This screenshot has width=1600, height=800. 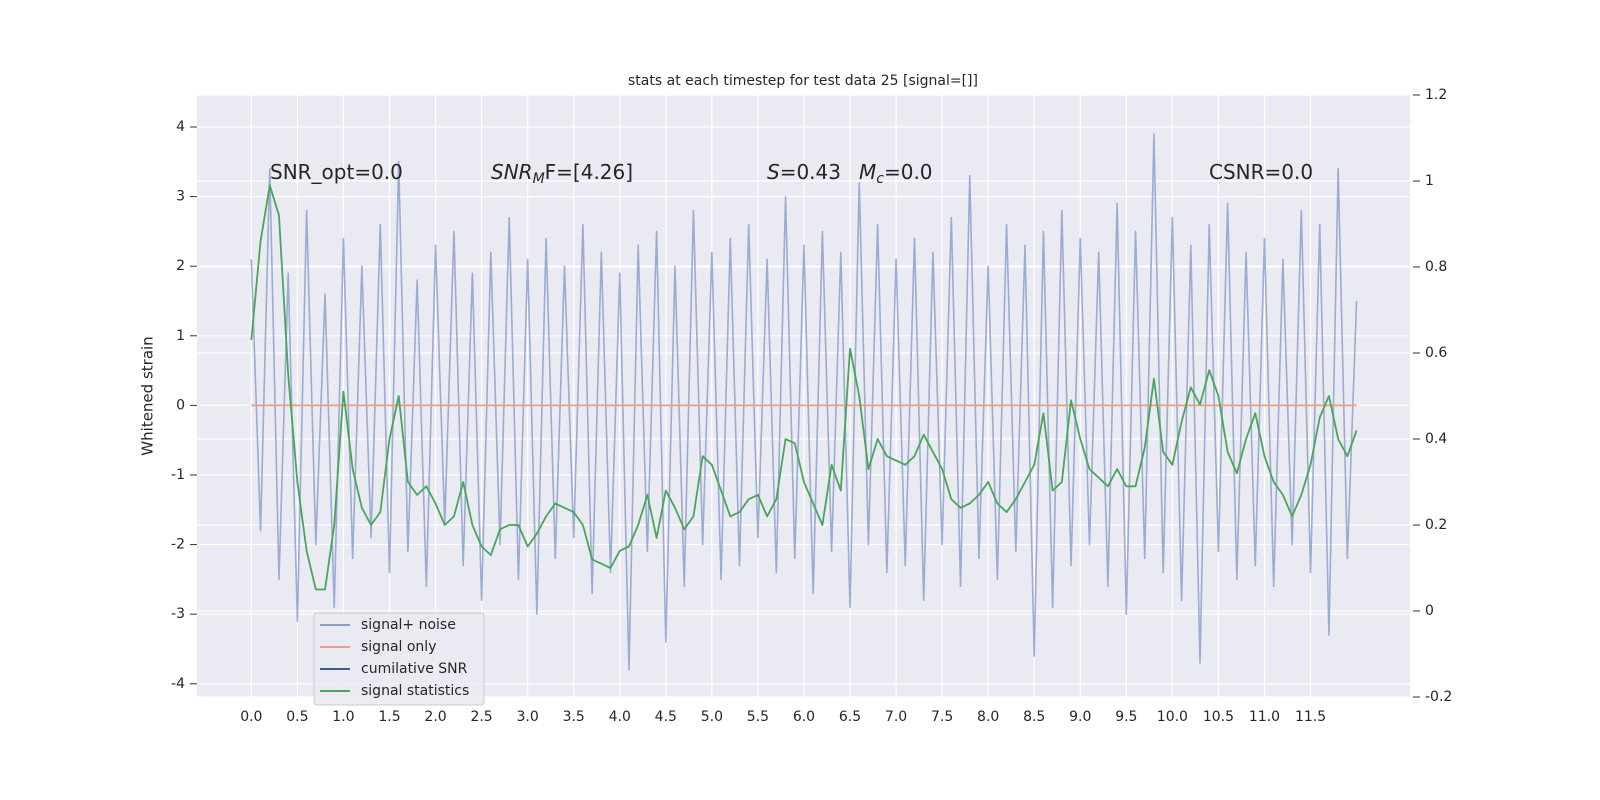 I want to click on x-tick-label: 10.5, so click(x=1218, y=717).